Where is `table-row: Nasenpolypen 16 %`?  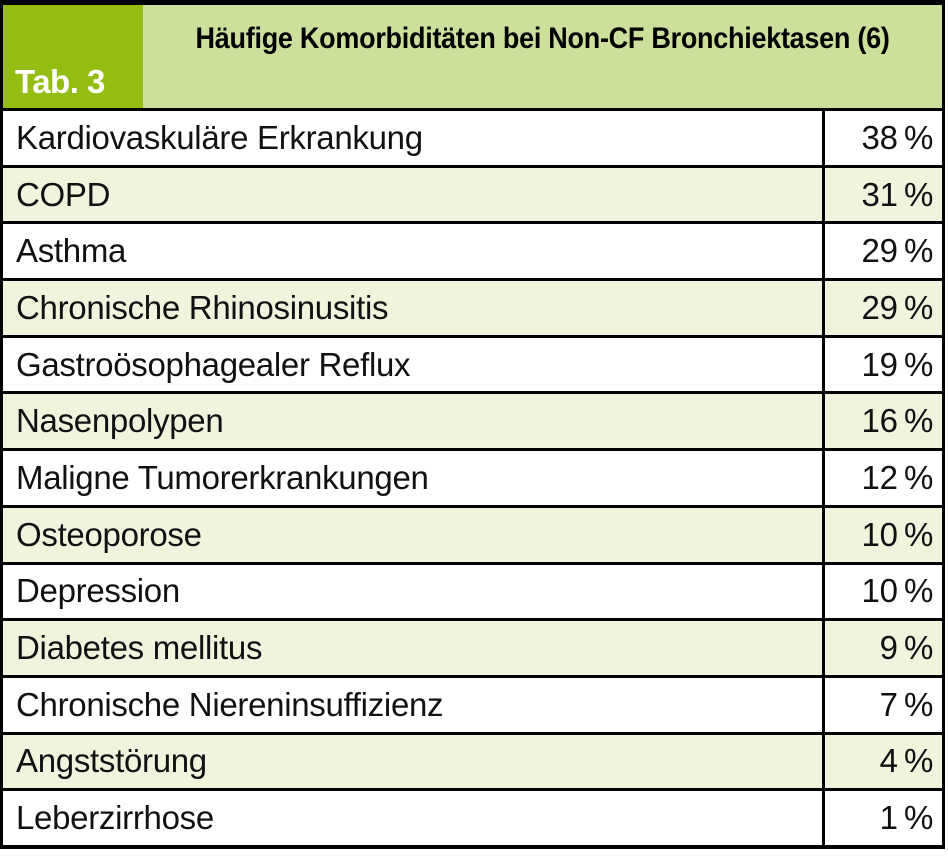
table-row: Nasenpolypen 16 % is located at coordinates (472, 420).